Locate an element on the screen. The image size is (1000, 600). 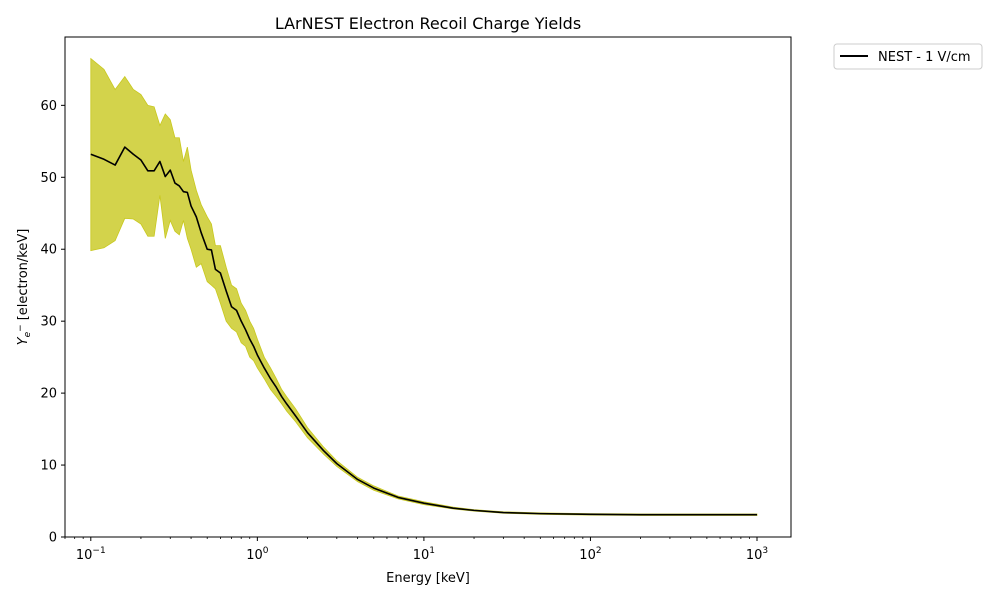
y-axis-label-subscript: e is located at coordinates (28, 334).